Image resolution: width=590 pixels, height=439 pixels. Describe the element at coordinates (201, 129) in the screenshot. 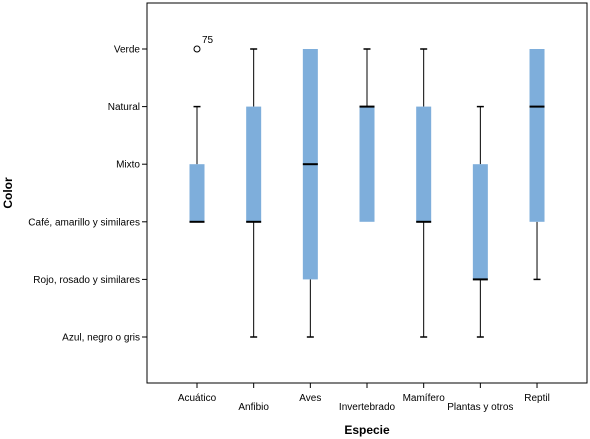

I see `box-1: 75` at that location.